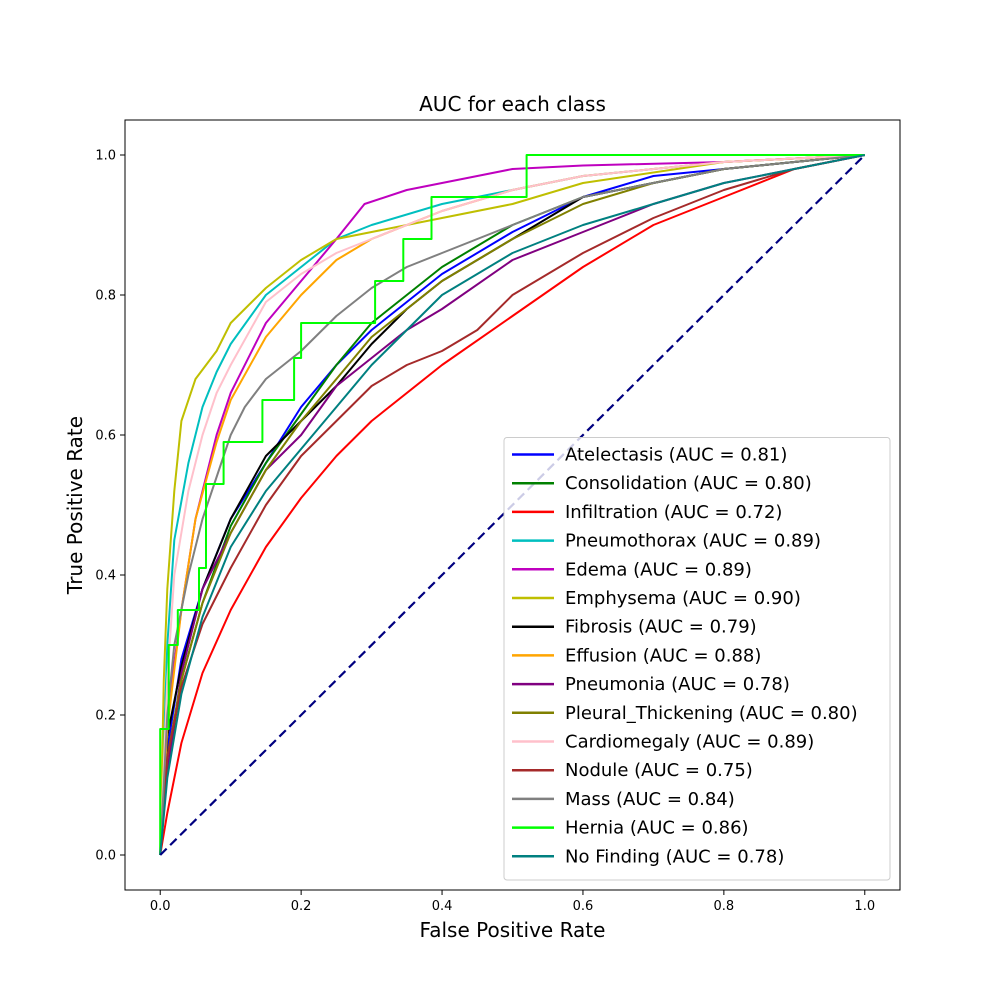 This screenshot has width=1000, height=1000. I want to click on x-axis-title: False Positive Rate, so click(513, 930).